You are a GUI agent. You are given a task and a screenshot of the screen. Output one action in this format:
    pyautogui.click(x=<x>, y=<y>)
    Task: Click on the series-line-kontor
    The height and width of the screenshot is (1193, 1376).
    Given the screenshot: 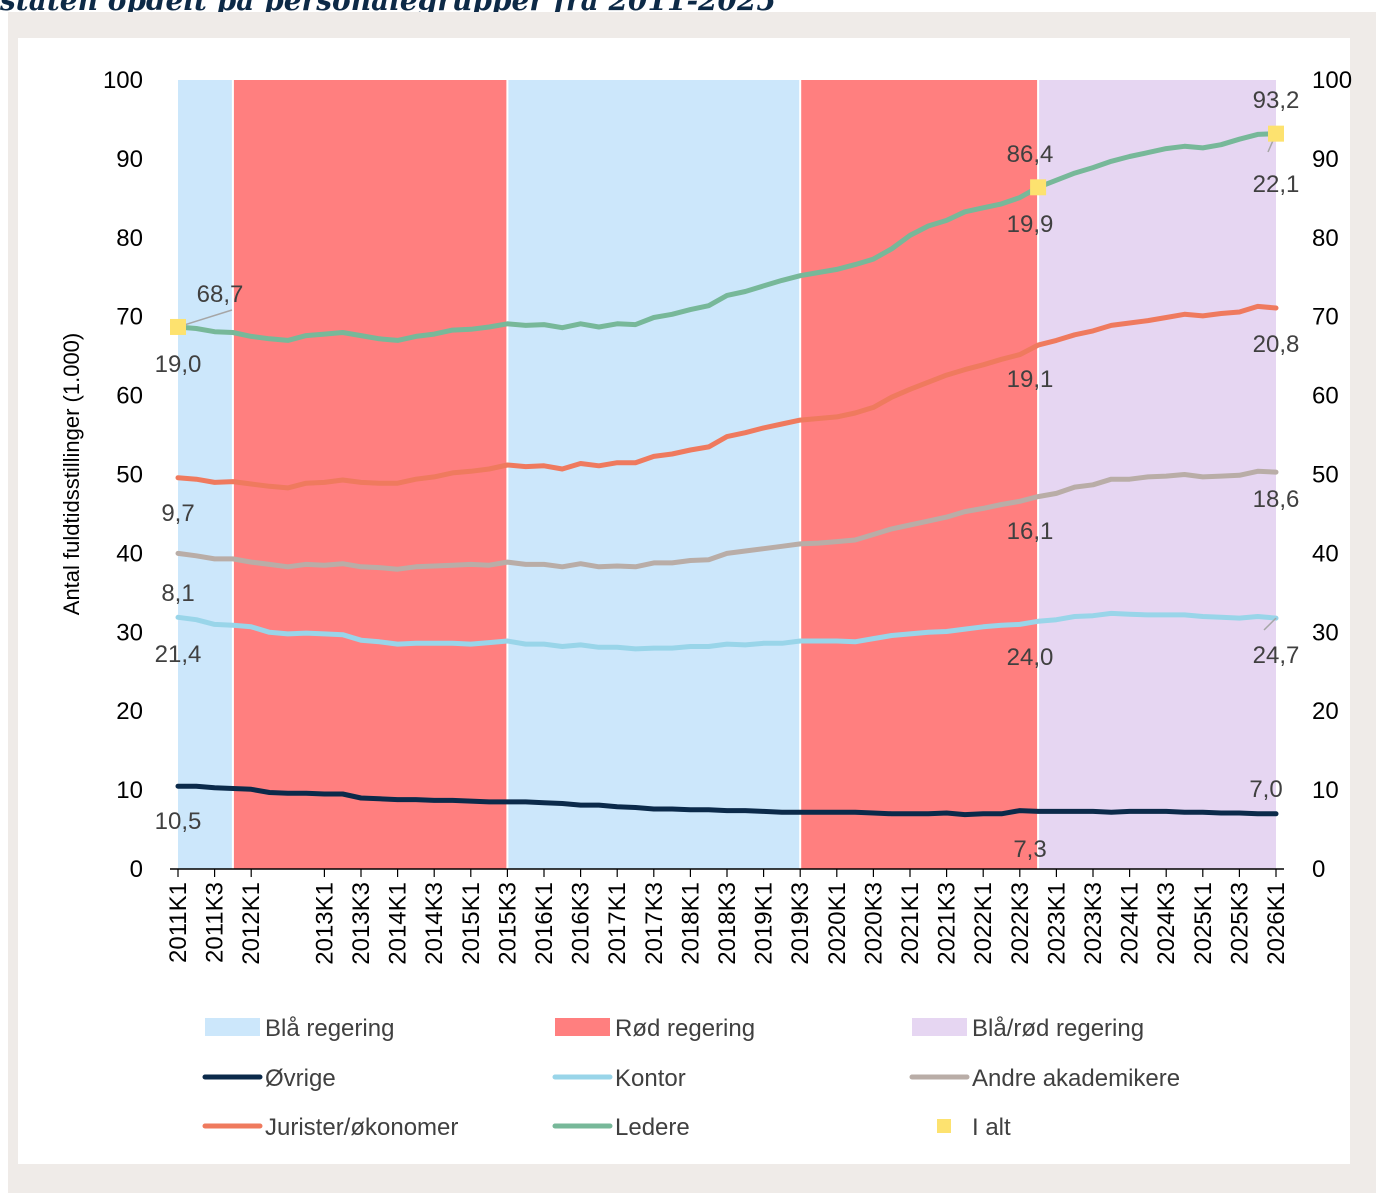 What is the action you would take?
    pyautogui.click(x=727, y=631)
    